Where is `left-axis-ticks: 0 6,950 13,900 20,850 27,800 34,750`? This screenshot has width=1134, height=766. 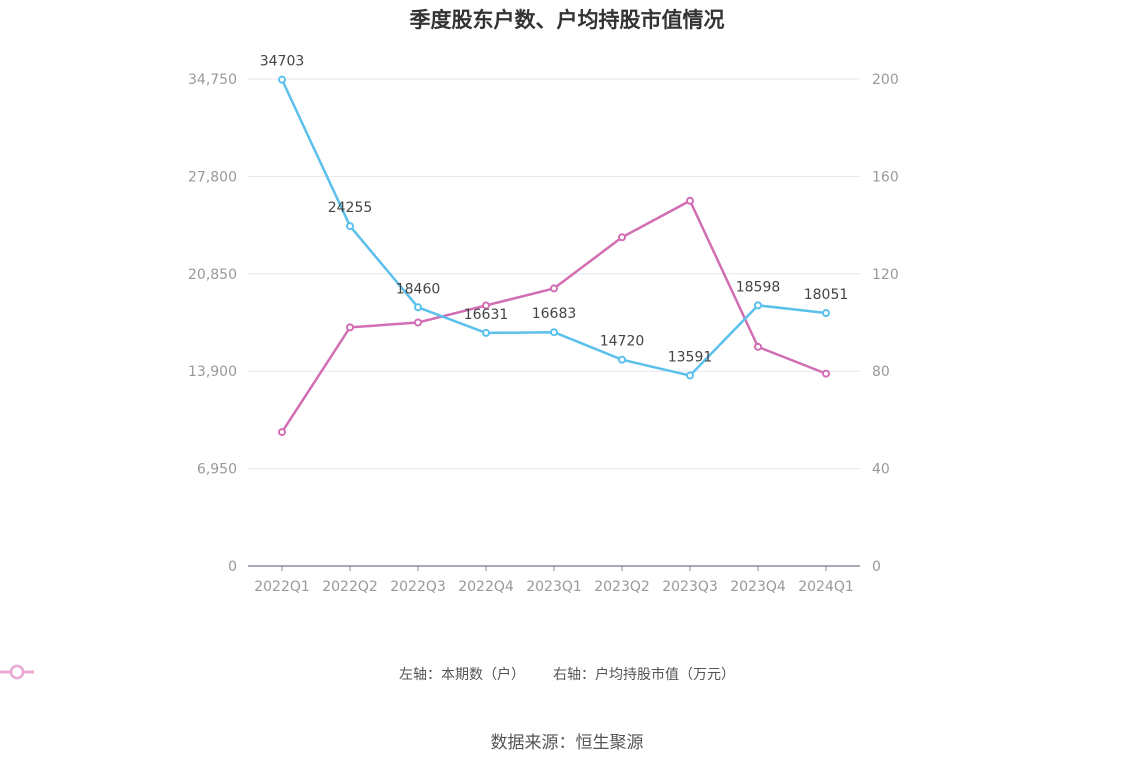 left-axis-ticks: 0 6,950 13,900 20,850 27,800 34,750 is located at coordinates (212, 323).